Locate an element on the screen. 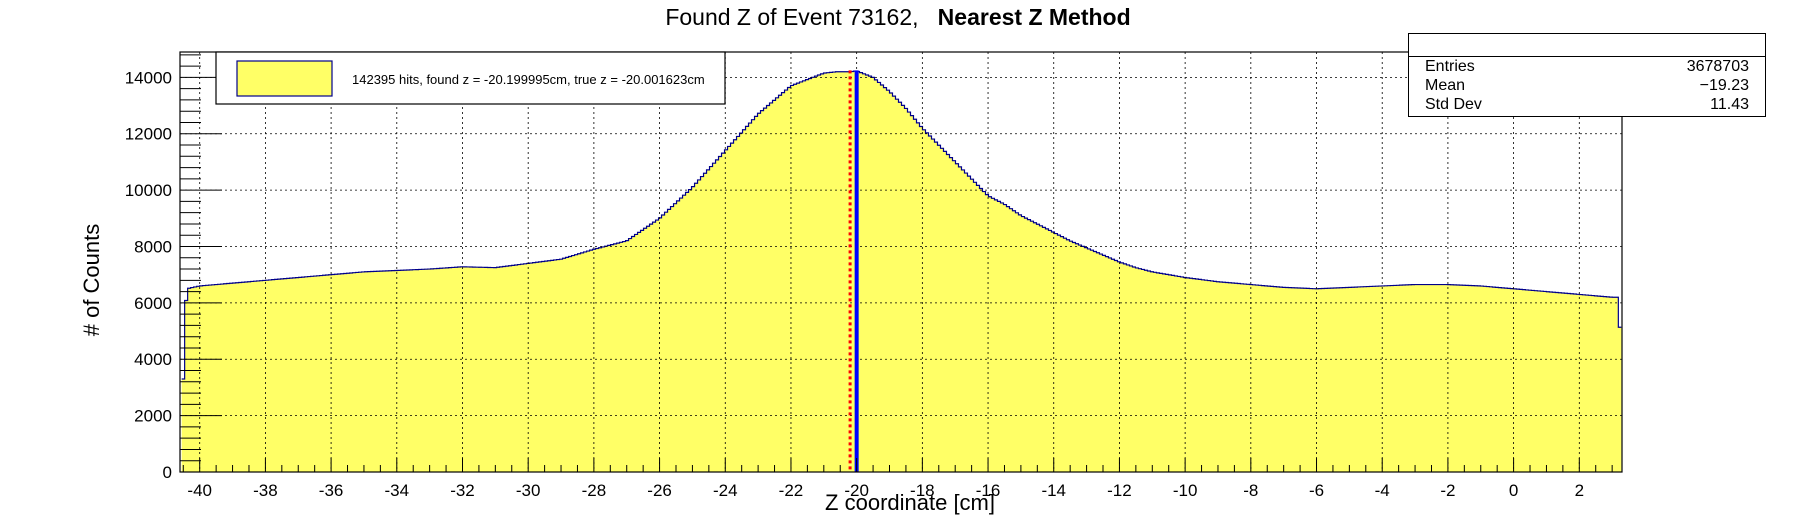  y-tick-label: 6000 is located at coordinates (153, 303).